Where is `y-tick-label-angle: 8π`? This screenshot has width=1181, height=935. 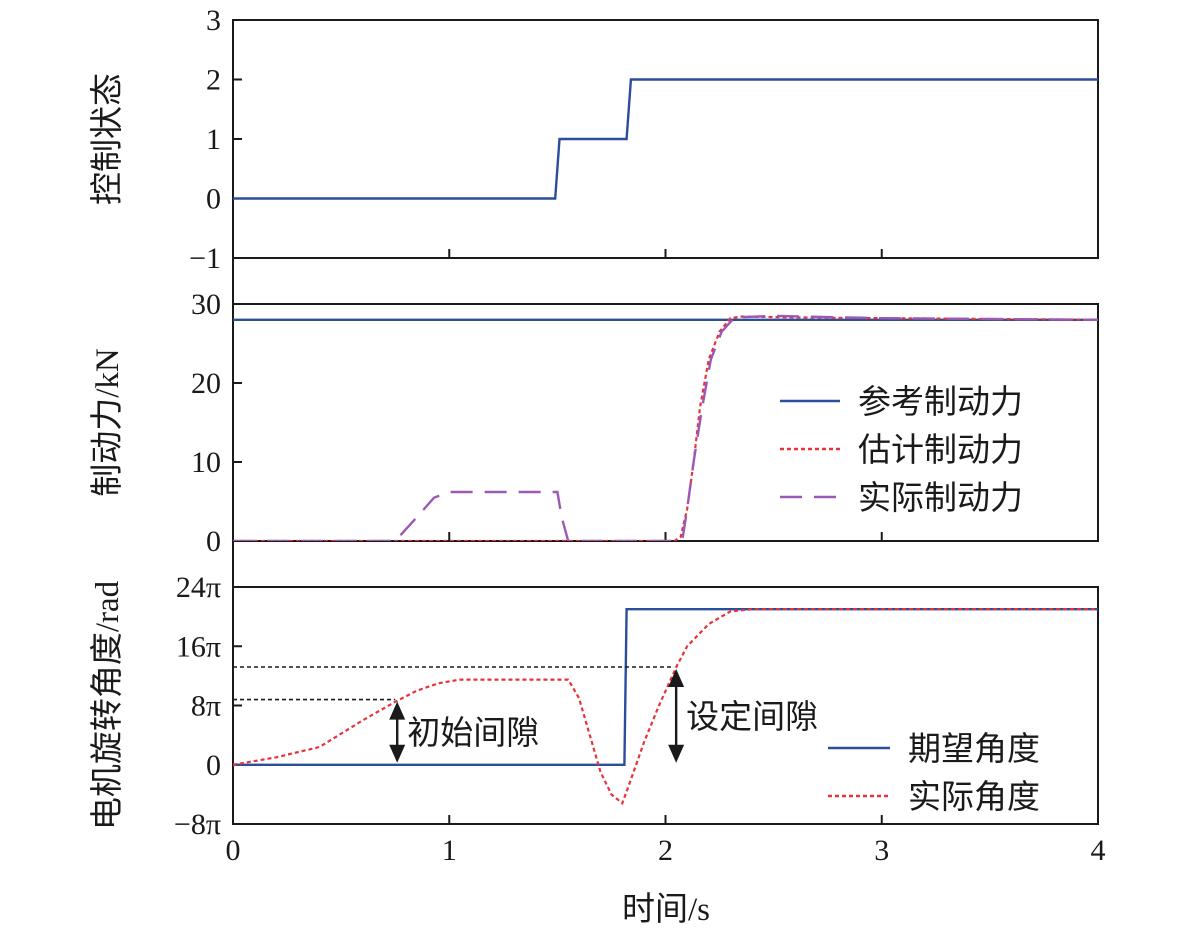 y-tick-label-angle: 8π is located at coordinates (206, 706).